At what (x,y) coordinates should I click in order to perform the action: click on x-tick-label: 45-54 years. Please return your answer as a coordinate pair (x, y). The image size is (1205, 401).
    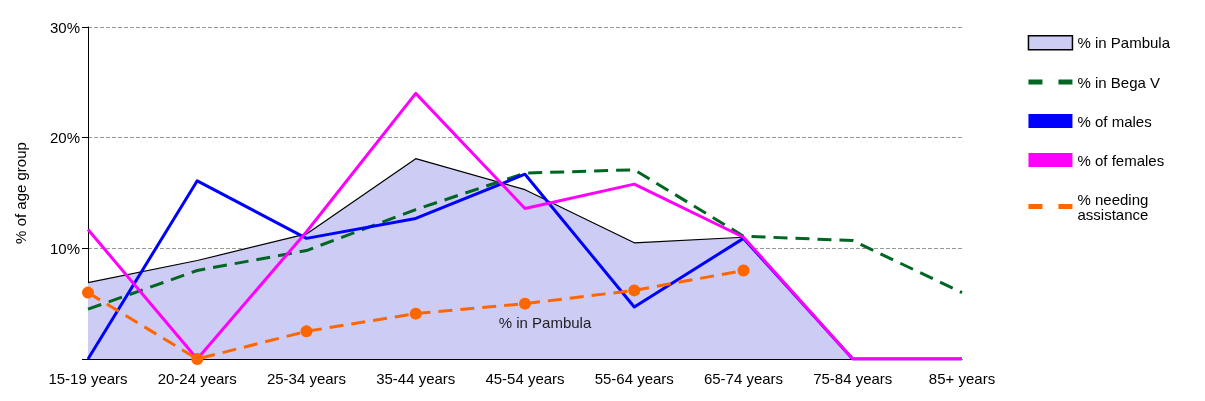
    Looking at the image, I should click on (525, 378).